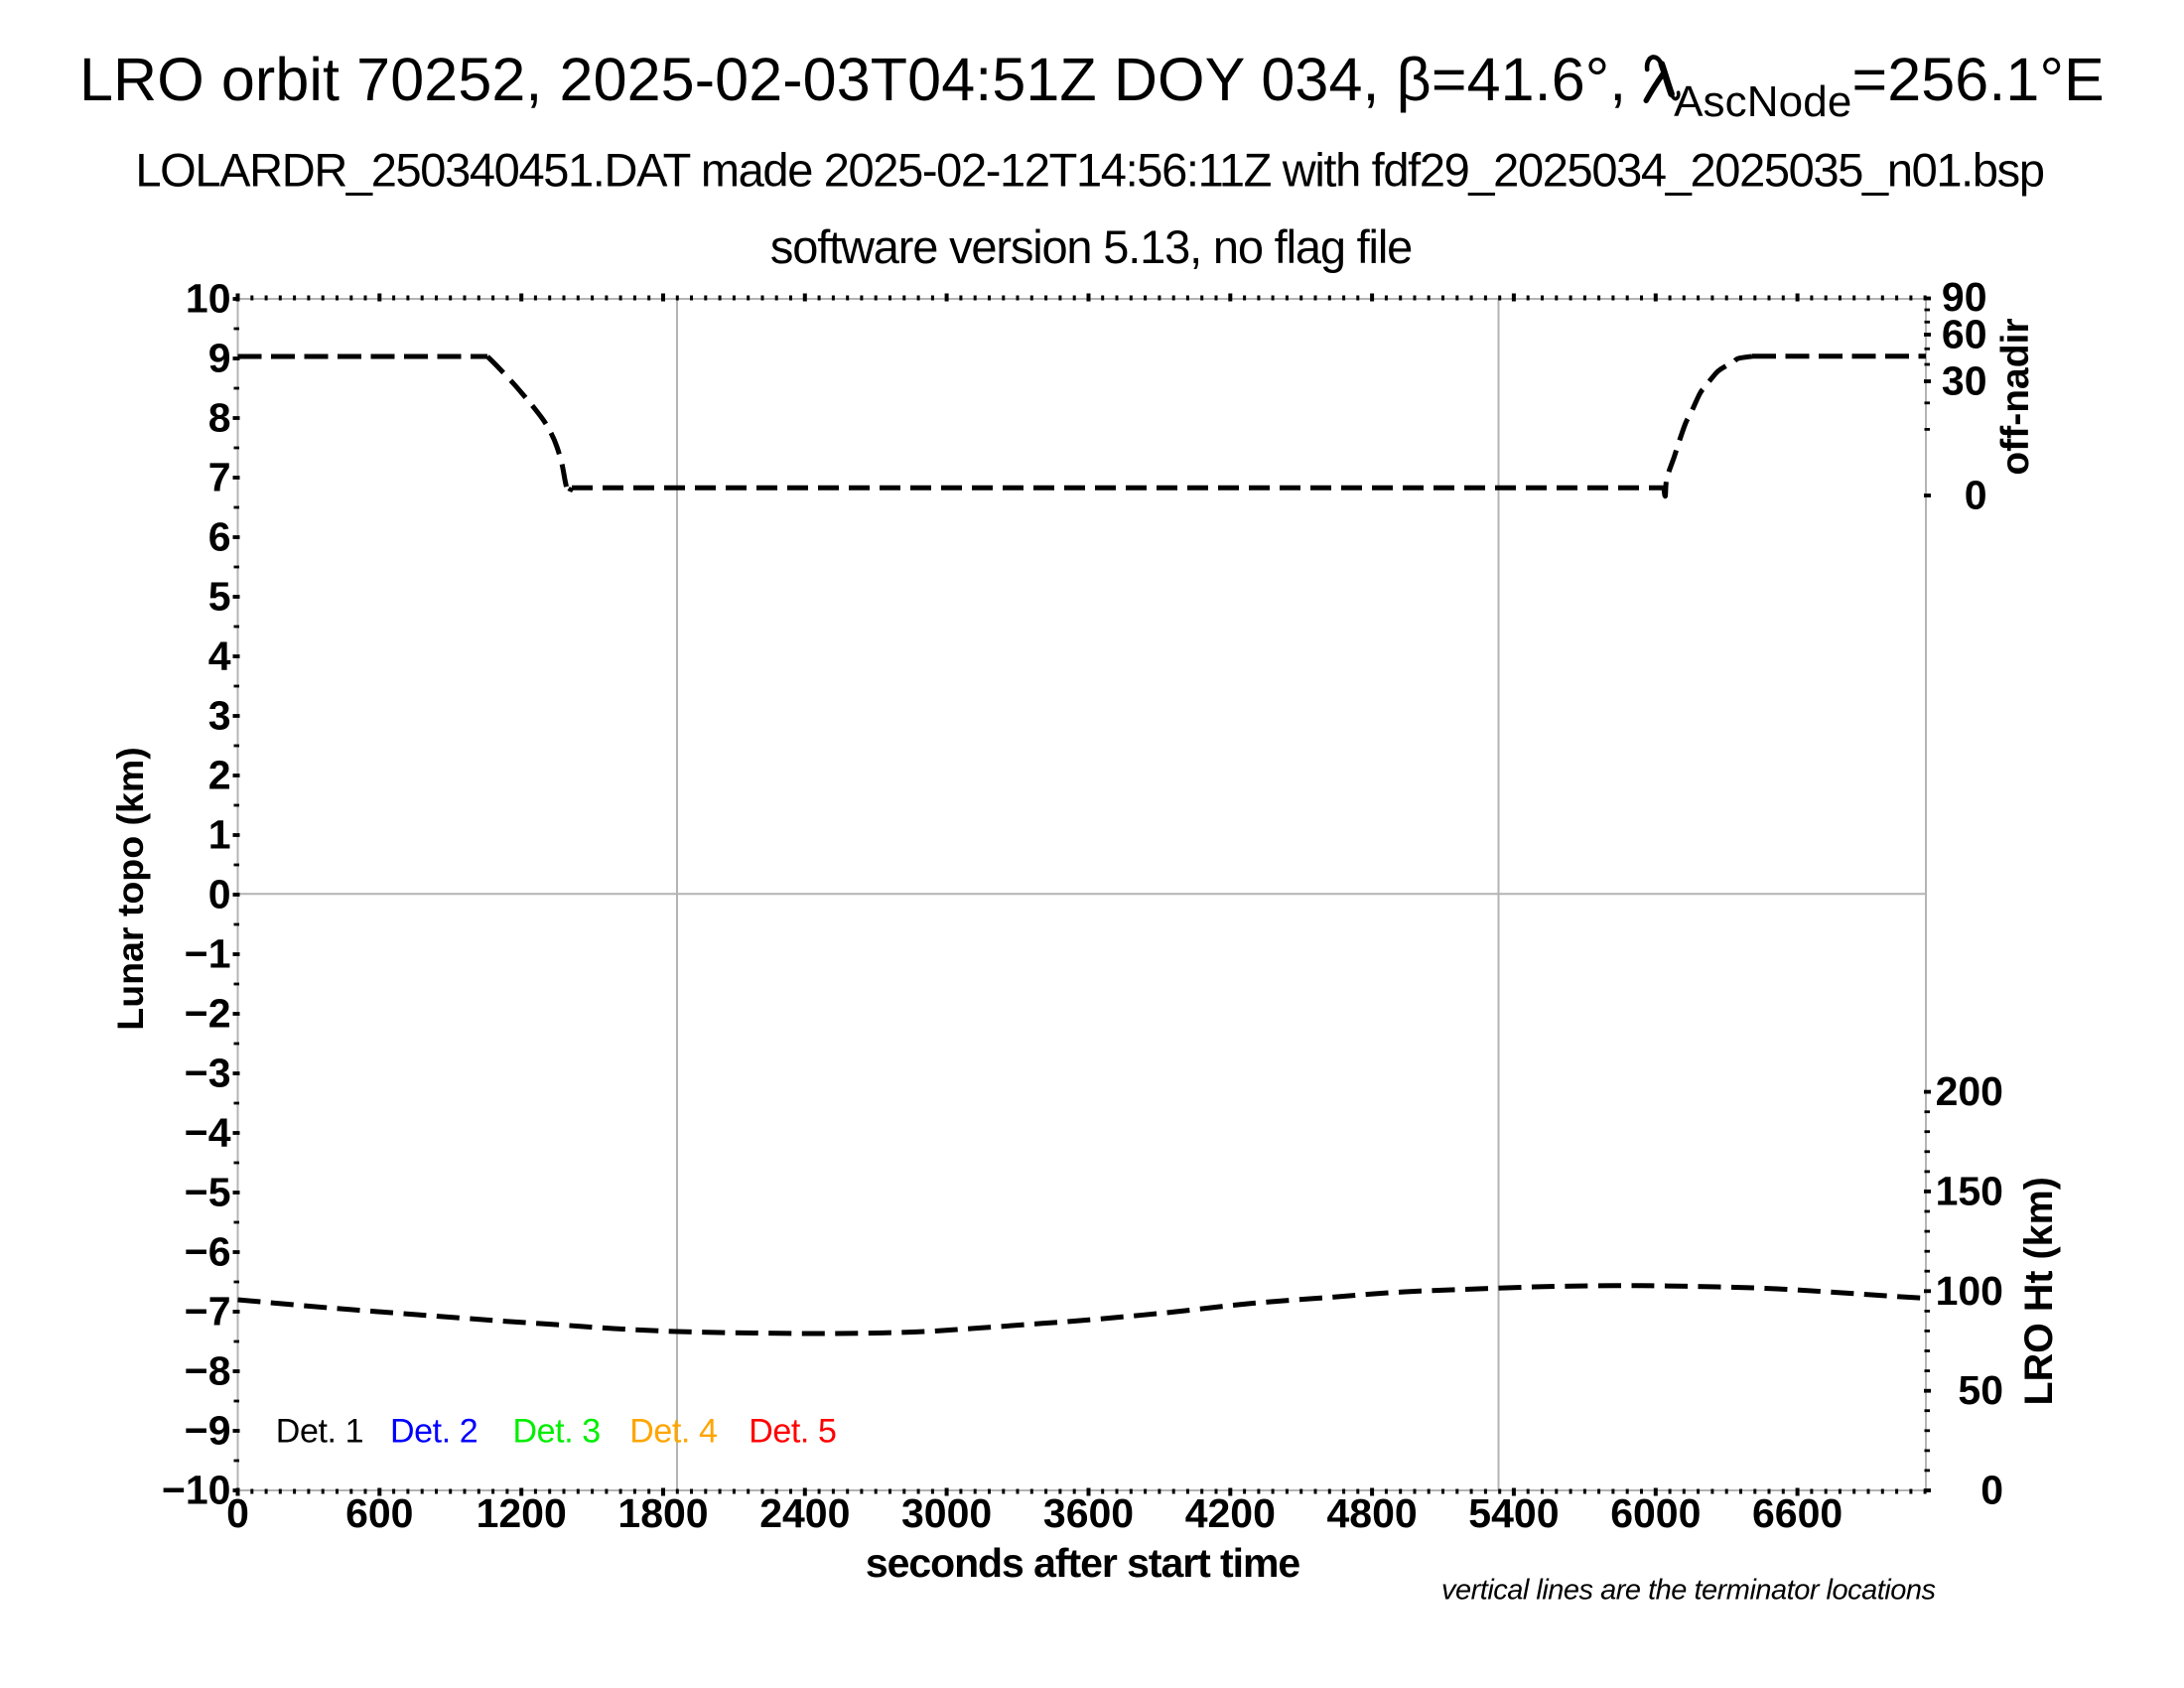 Image resolution: width=2184 pixels, height=1688 pixels. I want to click on svg-text: Det. 3, so click(557, 1432).